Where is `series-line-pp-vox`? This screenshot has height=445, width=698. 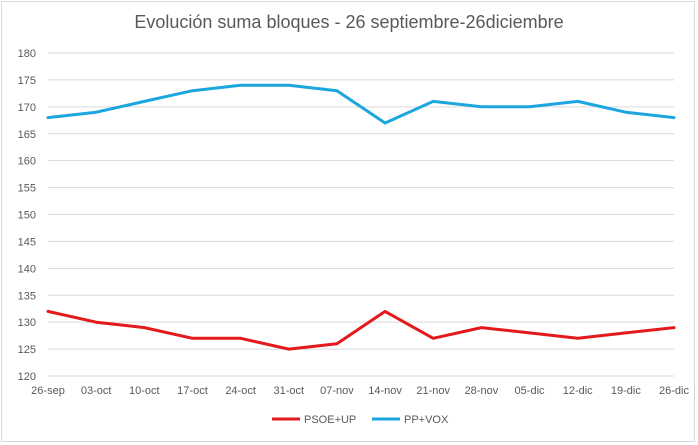 series-line-pp-vox is located at coordinates (361, 104).